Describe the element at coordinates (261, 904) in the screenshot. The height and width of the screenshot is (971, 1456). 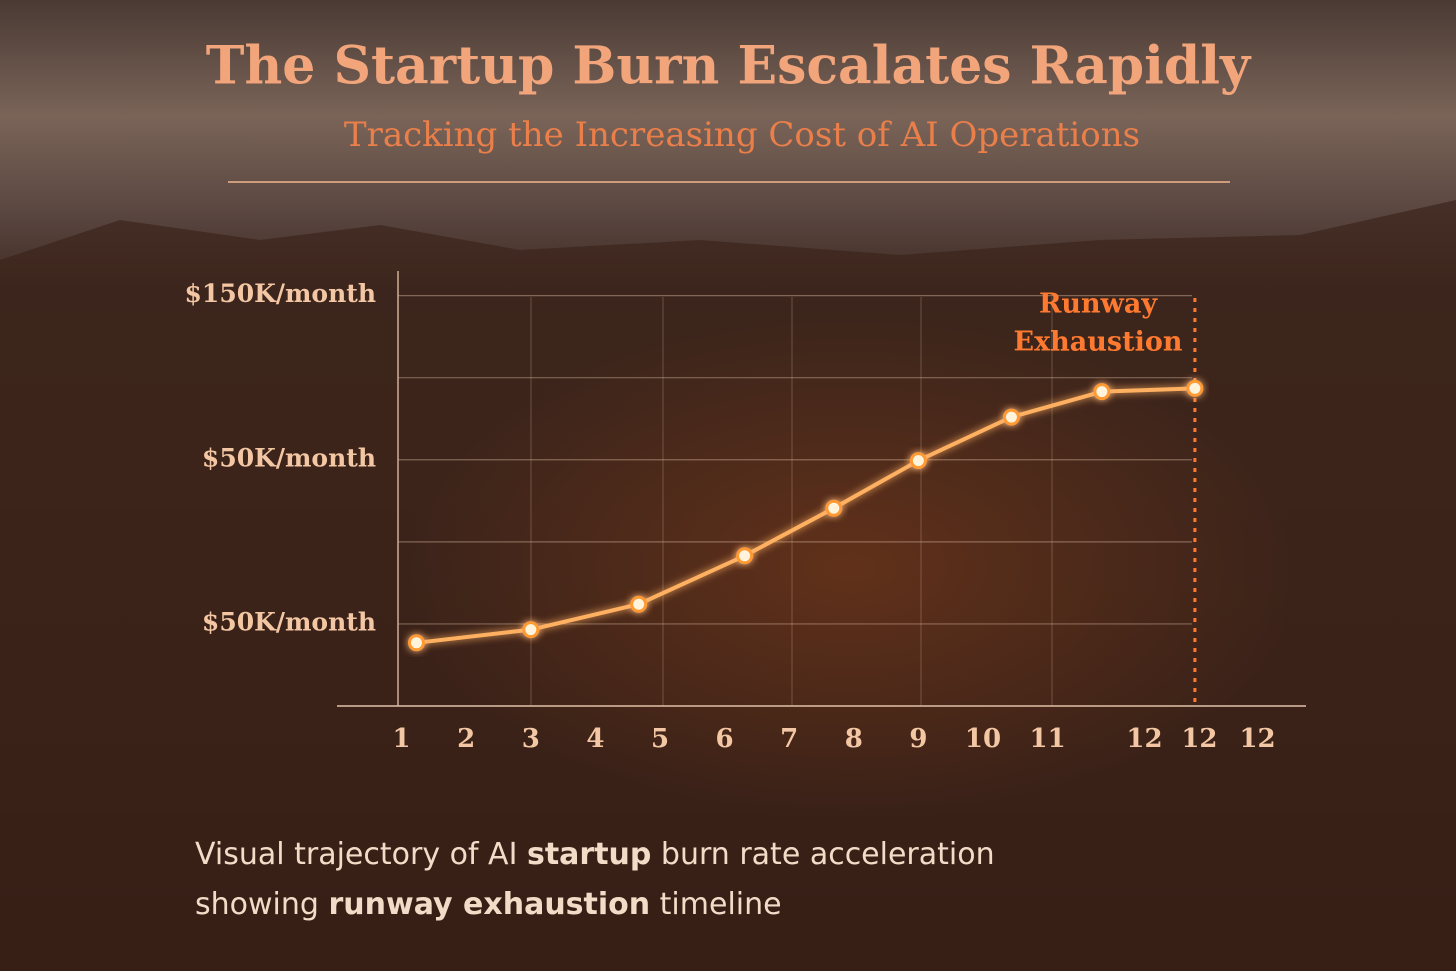
I see `caption-text: showing` at that location.